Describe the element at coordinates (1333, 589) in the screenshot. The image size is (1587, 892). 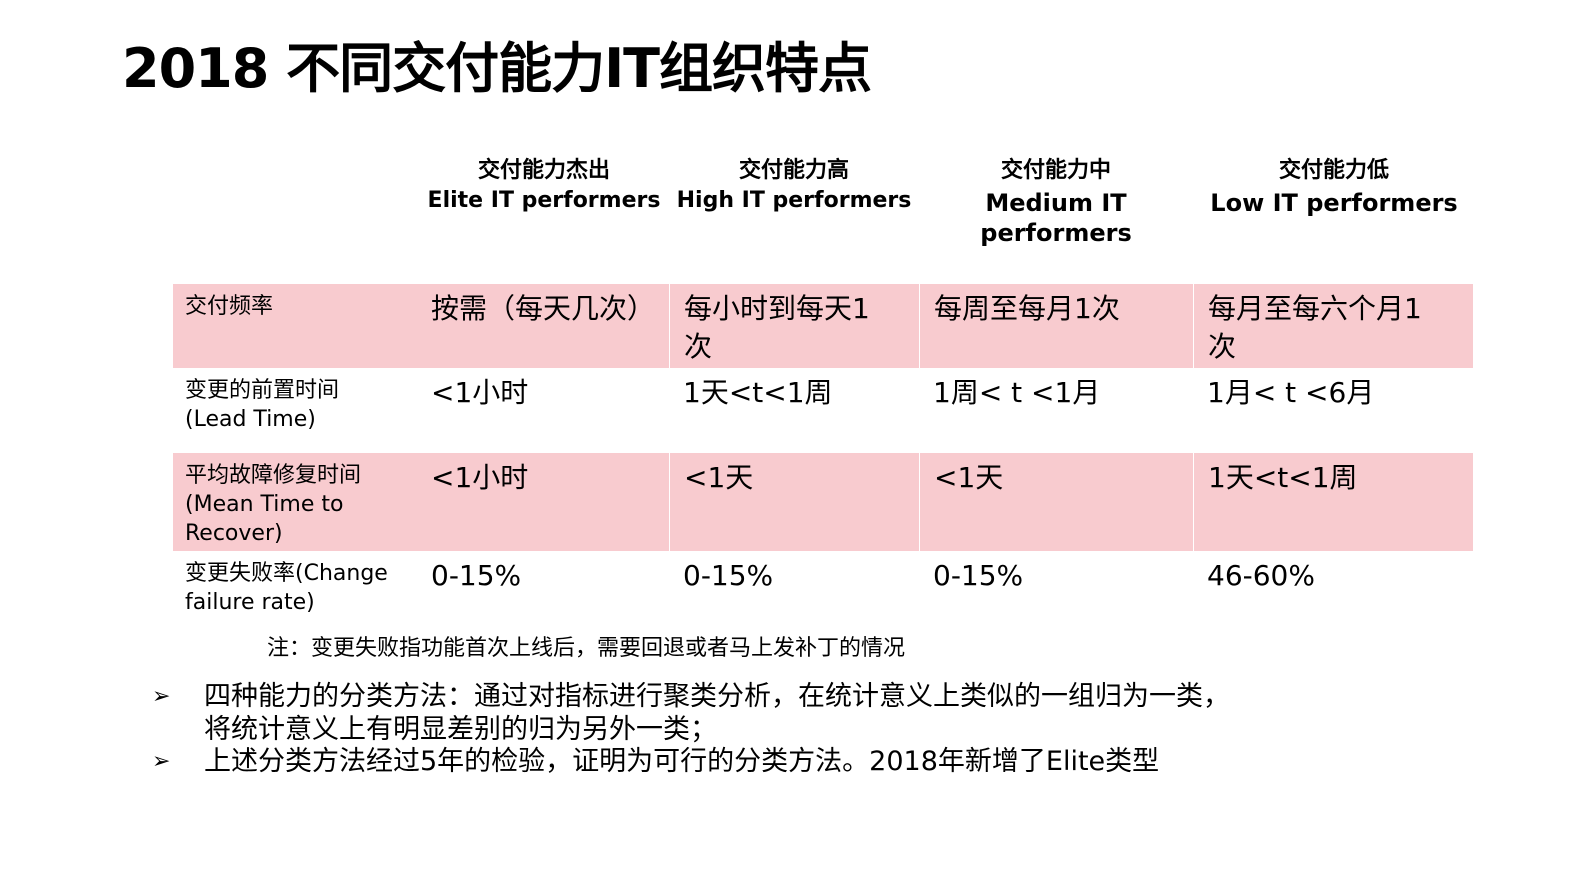
I see `table-cell: 46-60%` at that location.